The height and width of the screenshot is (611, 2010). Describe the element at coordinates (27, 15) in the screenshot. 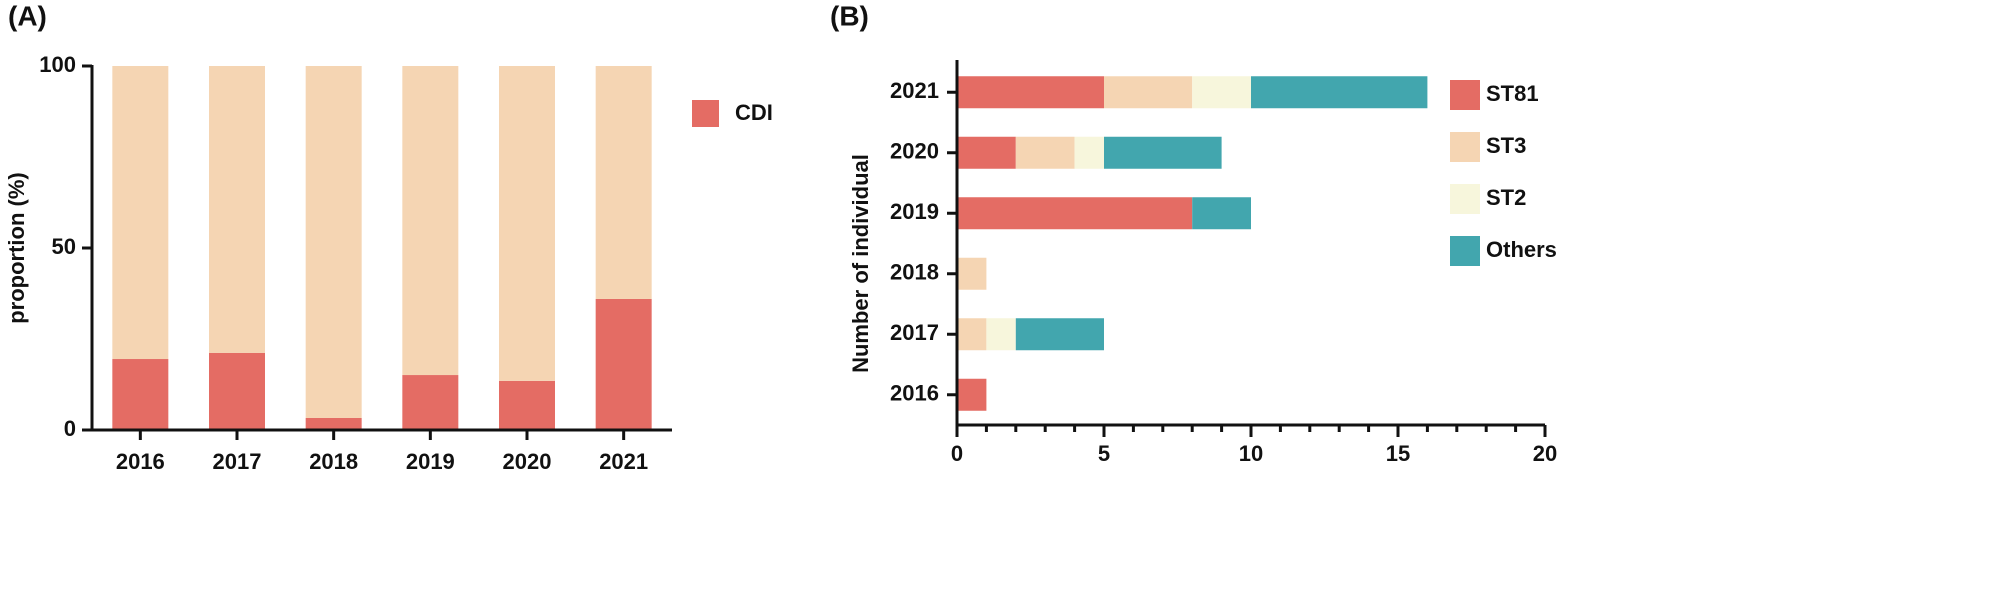

I see `panel-label: (A)` at that location.